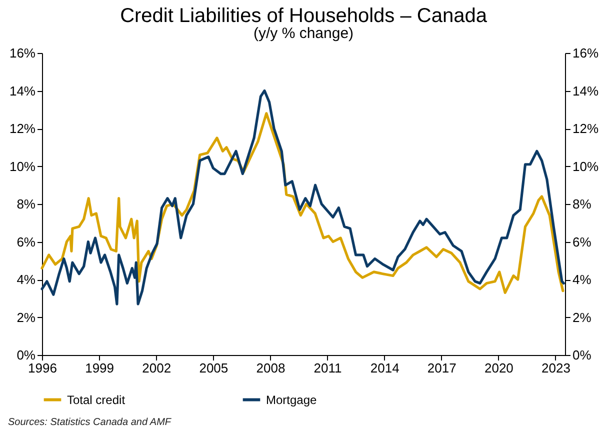 The image size is (613, 432). What do you see at coordinates (441, 368) in the screenshot?
I see `x-tick-label: 2017` at bounding box center [441, 368].